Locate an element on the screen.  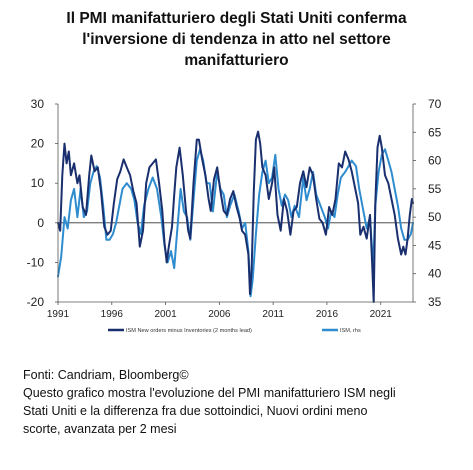
legend-label: ISM, rhs is located at coordinates (350, 331).